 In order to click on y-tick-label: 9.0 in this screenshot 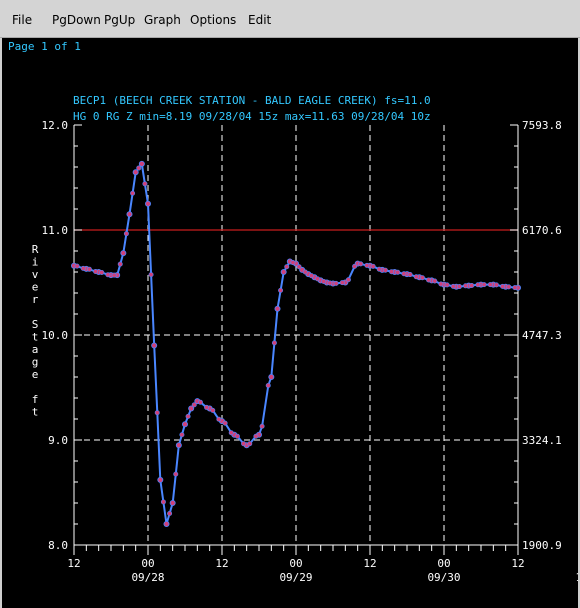, I will do `click(58, 440)`.